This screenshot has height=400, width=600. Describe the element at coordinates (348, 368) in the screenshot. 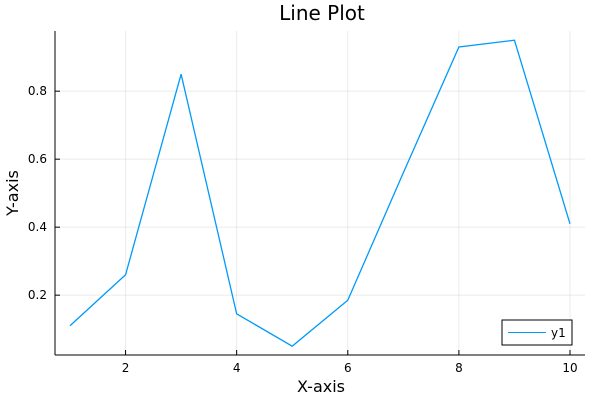

I see `x-tick-label-6: 6` at that location.